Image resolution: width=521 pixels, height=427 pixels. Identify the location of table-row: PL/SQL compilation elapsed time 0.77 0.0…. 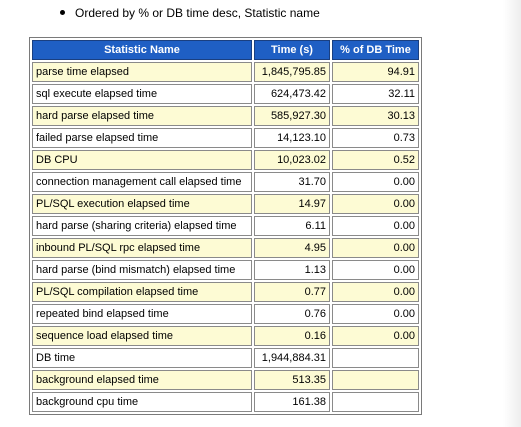
(225, 292).